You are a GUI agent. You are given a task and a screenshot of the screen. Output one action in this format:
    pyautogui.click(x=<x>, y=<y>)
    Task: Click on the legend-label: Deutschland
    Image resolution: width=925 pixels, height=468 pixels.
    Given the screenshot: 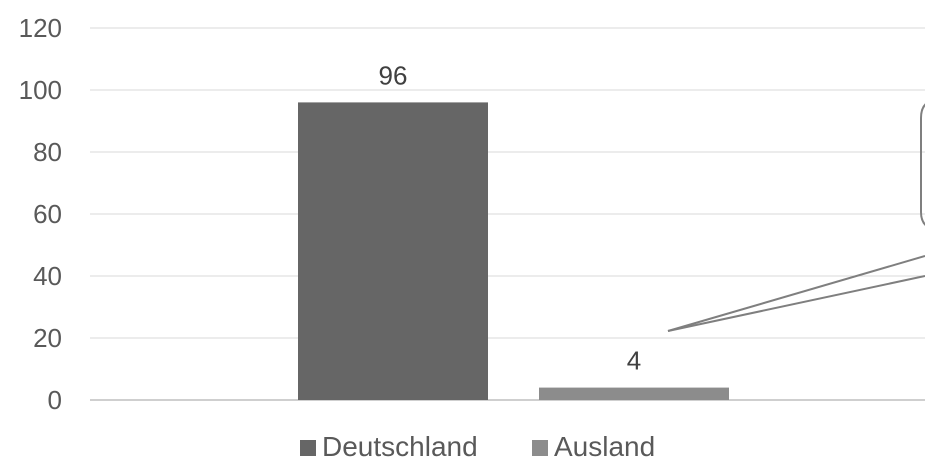 What is the action you would take?
    pyautogui.click(x=400, y=446)
    